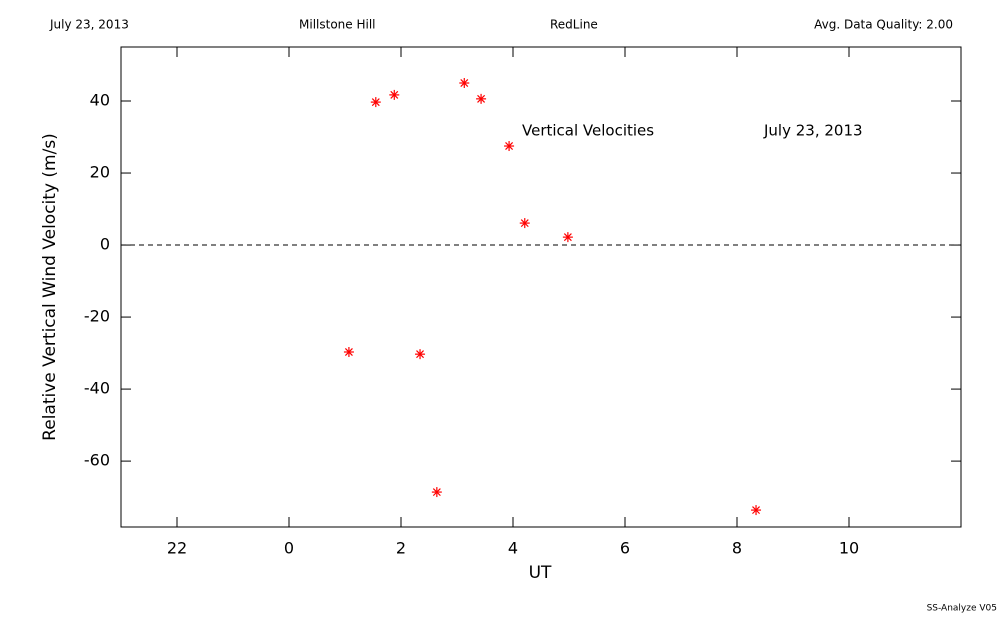 The image size is (1000, 625). I want to click on x-tick-label: 10, so click(849, 548).